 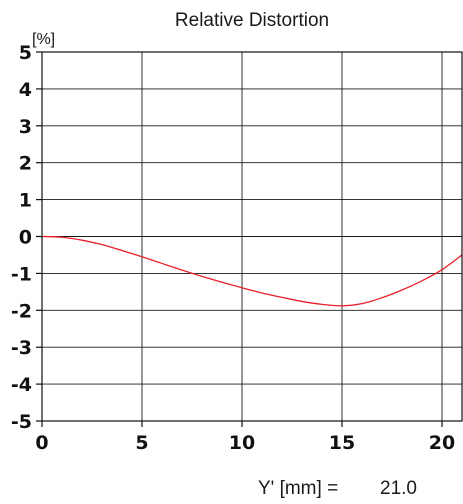 I want to click on y-tick-label-9: -4, so click(x=21, y=385).